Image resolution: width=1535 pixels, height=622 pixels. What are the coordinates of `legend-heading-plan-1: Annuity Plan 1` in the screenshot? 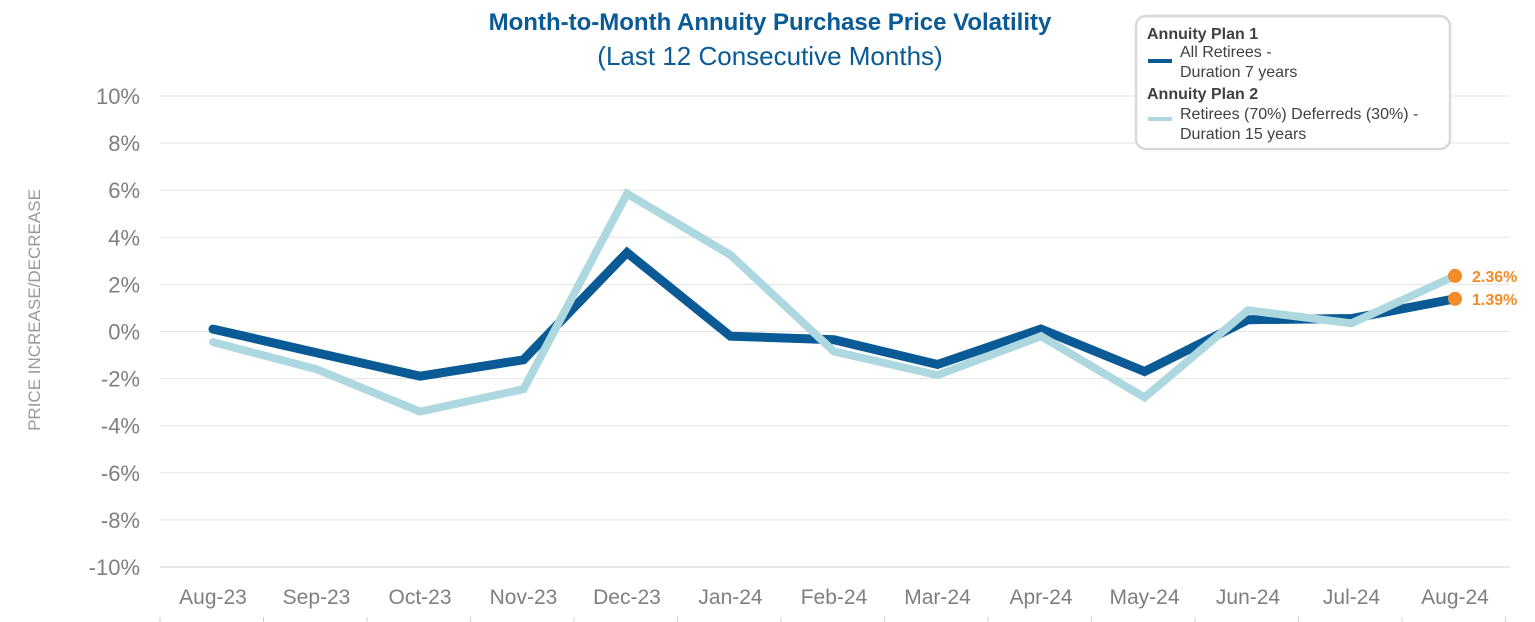 It's located at (1202, 34).